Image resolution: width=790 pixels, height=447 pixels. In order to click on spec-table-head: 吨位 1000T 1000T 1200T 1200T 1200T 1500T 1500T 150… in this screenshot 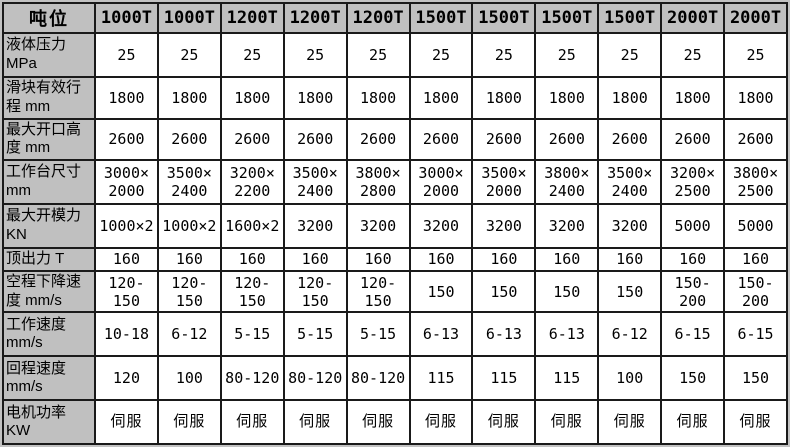, I will do `click(395, 18)`.